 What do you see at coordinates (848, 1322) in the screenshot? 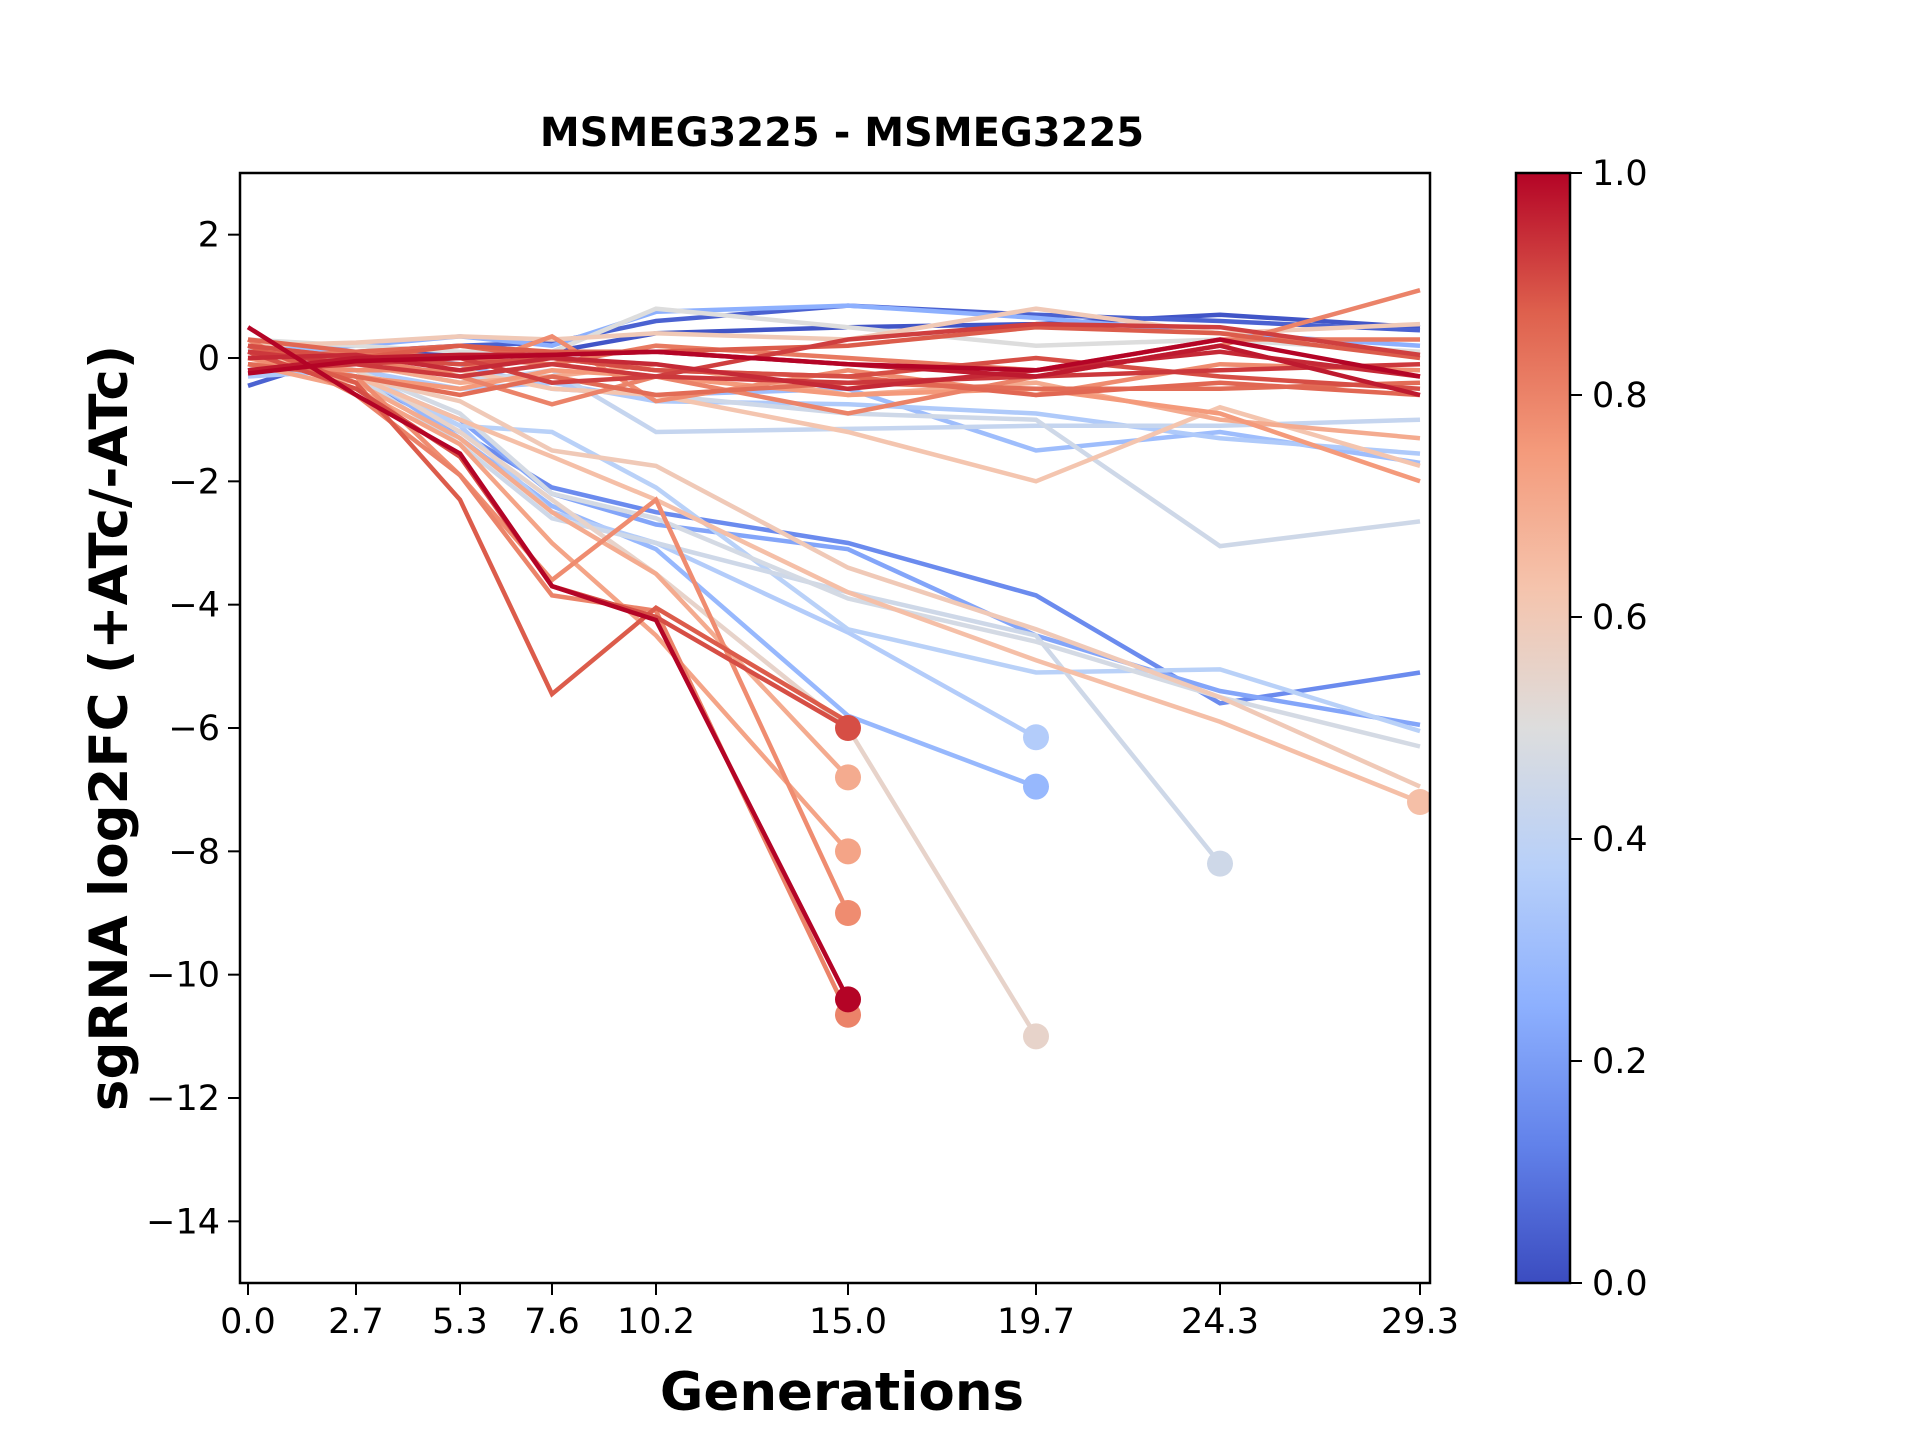
I see `x-tick-label: 15.0` at bounding box center [848, 1322].